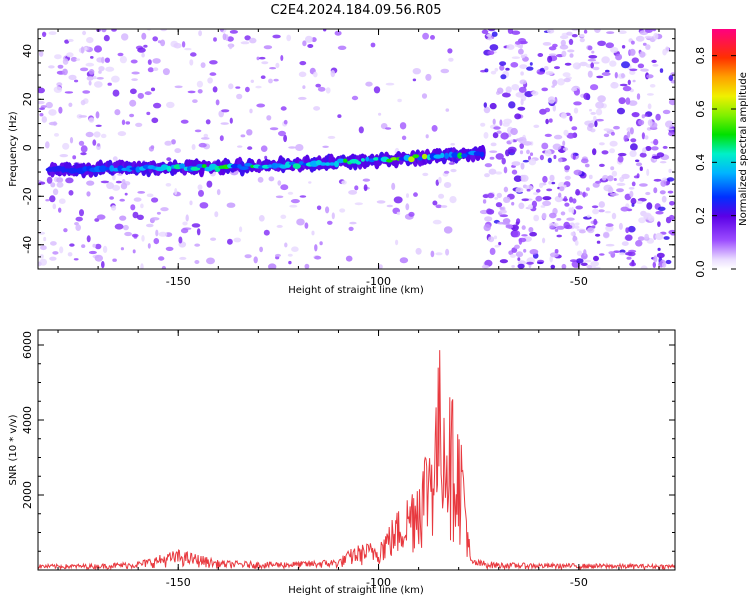  Describe the element at coordinates (356, 590) in the screenshot. I see `snr-x-label: Height of straight line (km)` at that location.